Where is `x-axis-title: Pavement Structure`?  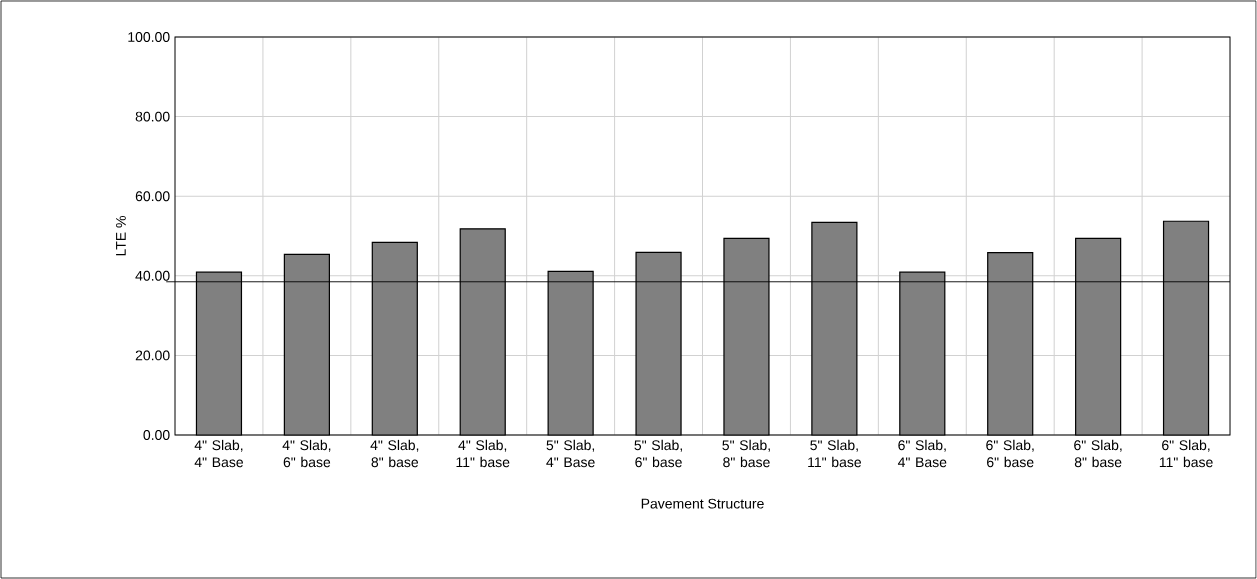 x-axis-title: Pavement Structure is located at coordinates (702, 503).